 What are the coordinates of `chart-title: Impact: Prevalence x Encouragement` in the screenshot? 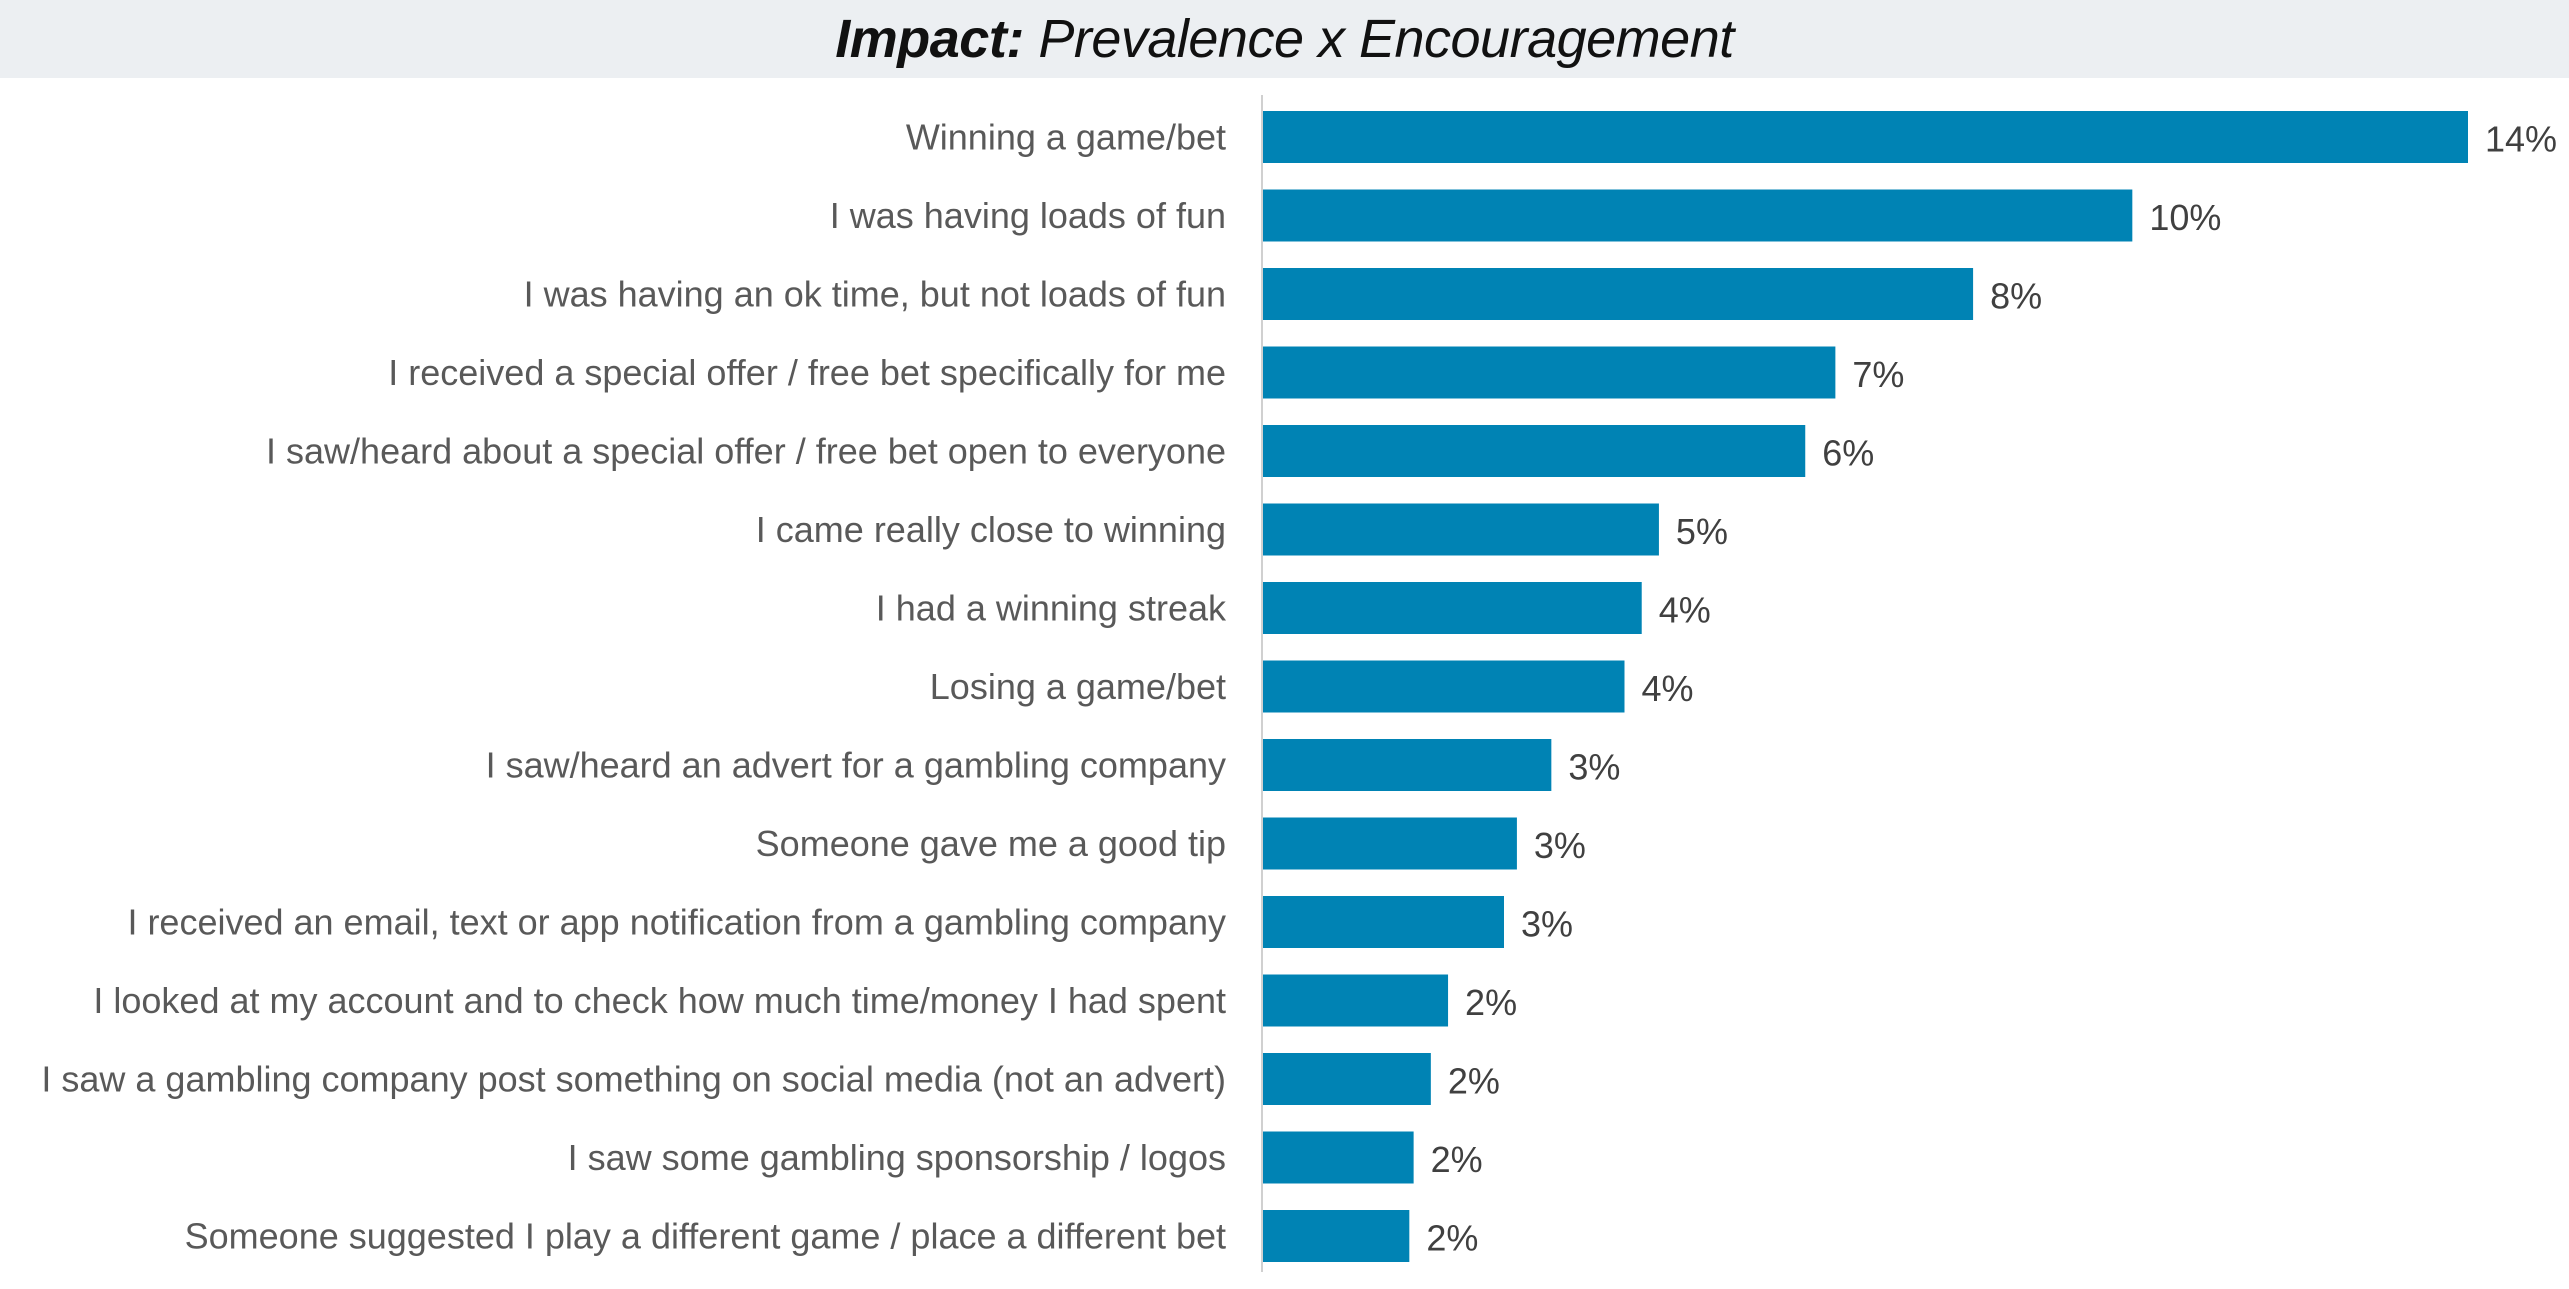 It's located at (1284, 39).